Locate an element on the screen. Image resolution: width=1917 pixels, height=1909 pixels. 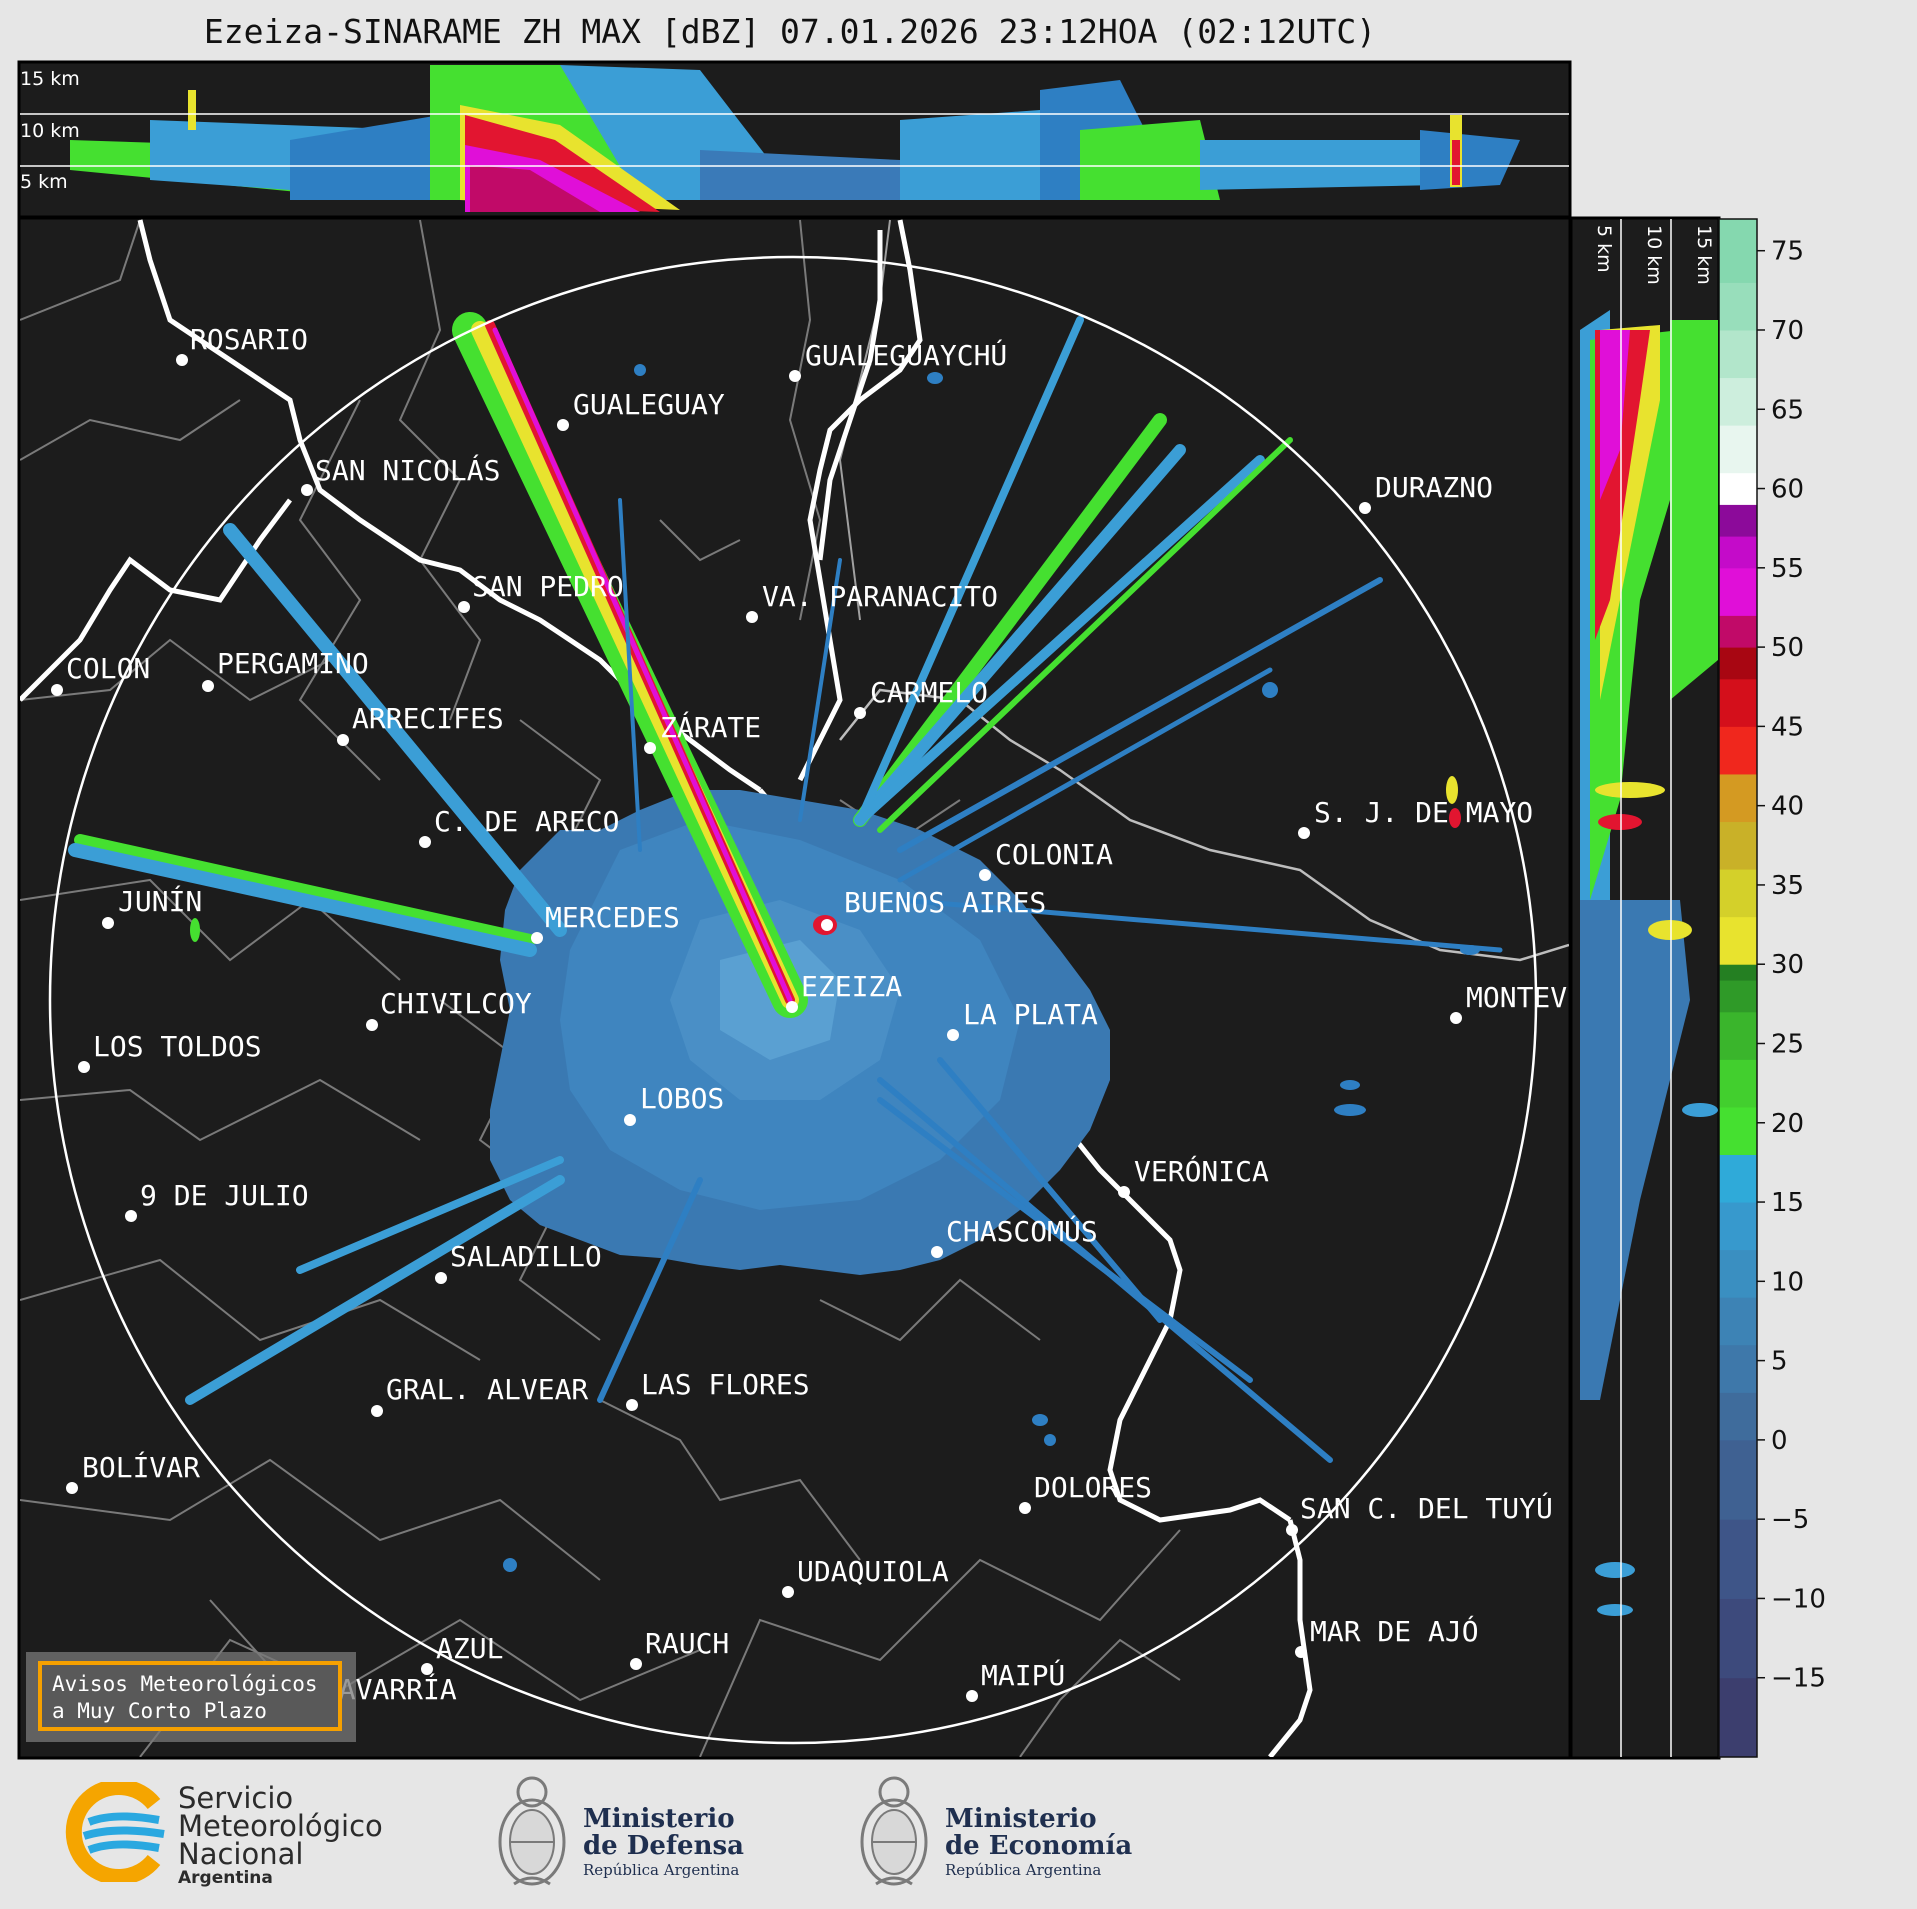
top-cross-section-panel: 15 km 10 km 5 km is located at coordinates (794, 139).